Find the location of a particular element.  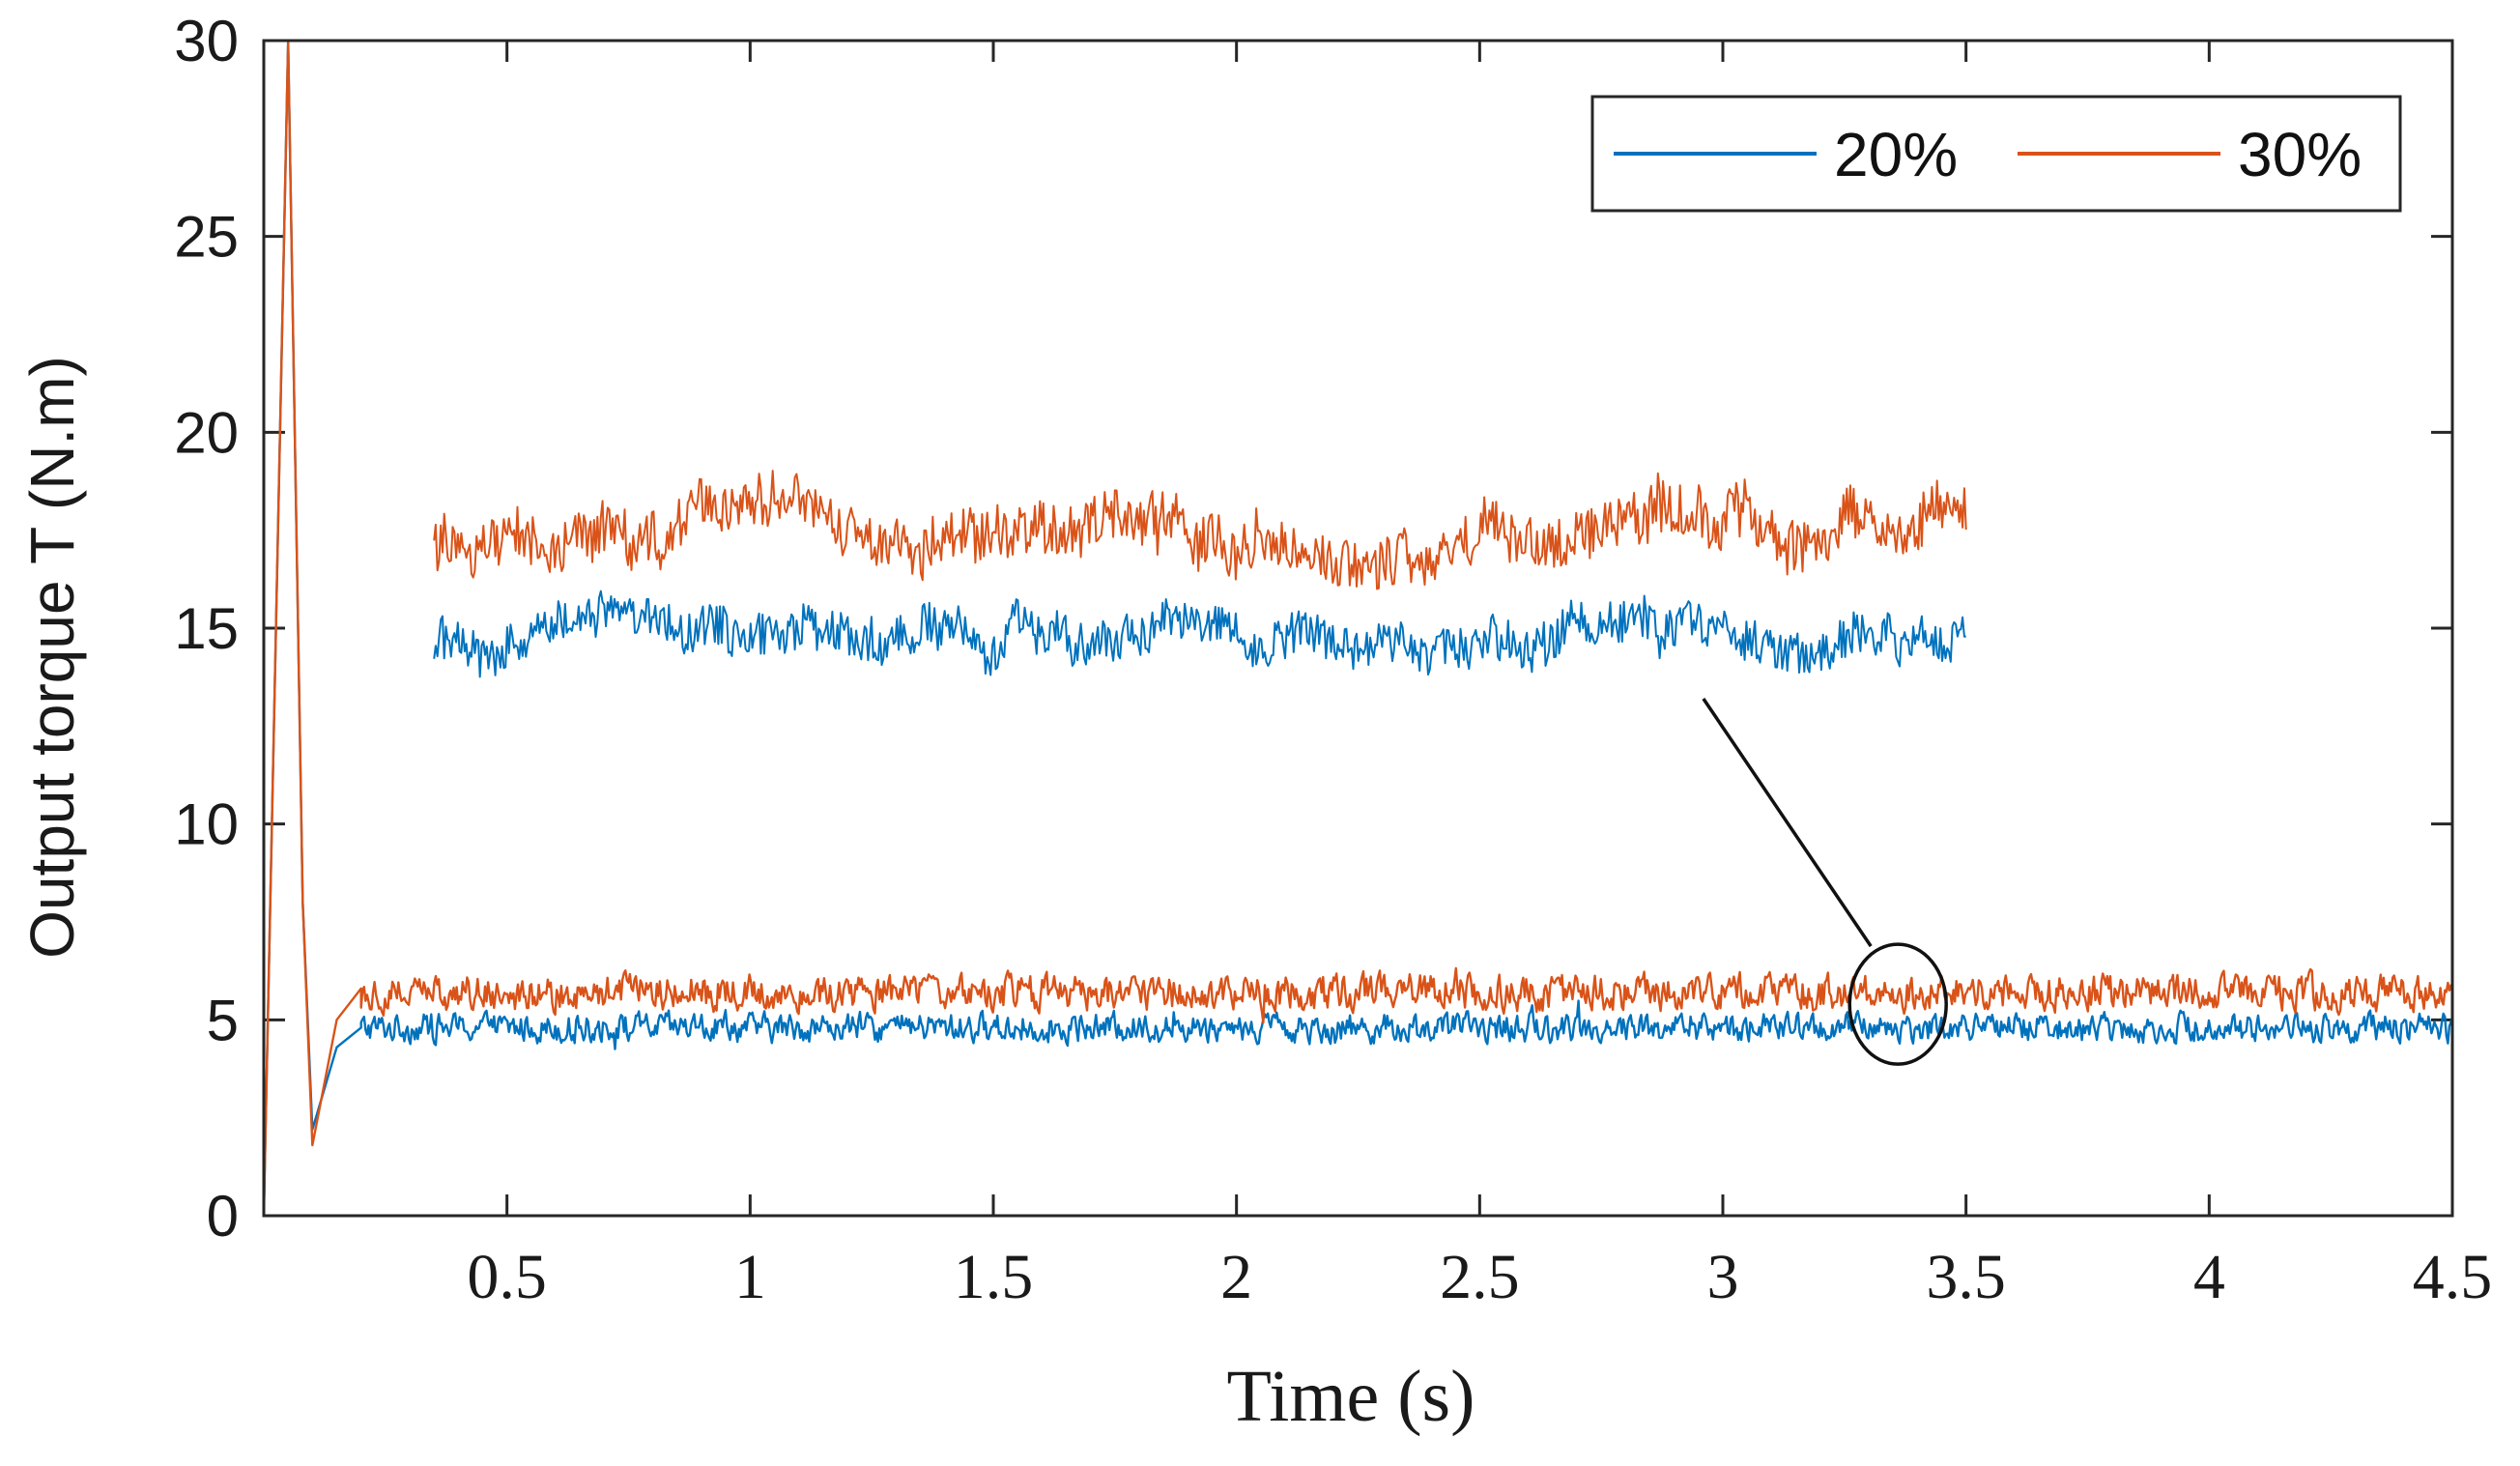

zoom-inset is located at coordinates (1200, 574).